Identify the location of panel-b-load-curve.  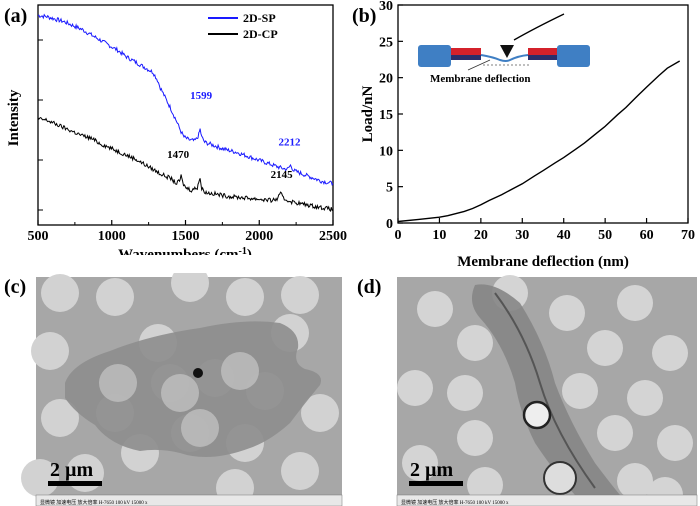
(539, 141).